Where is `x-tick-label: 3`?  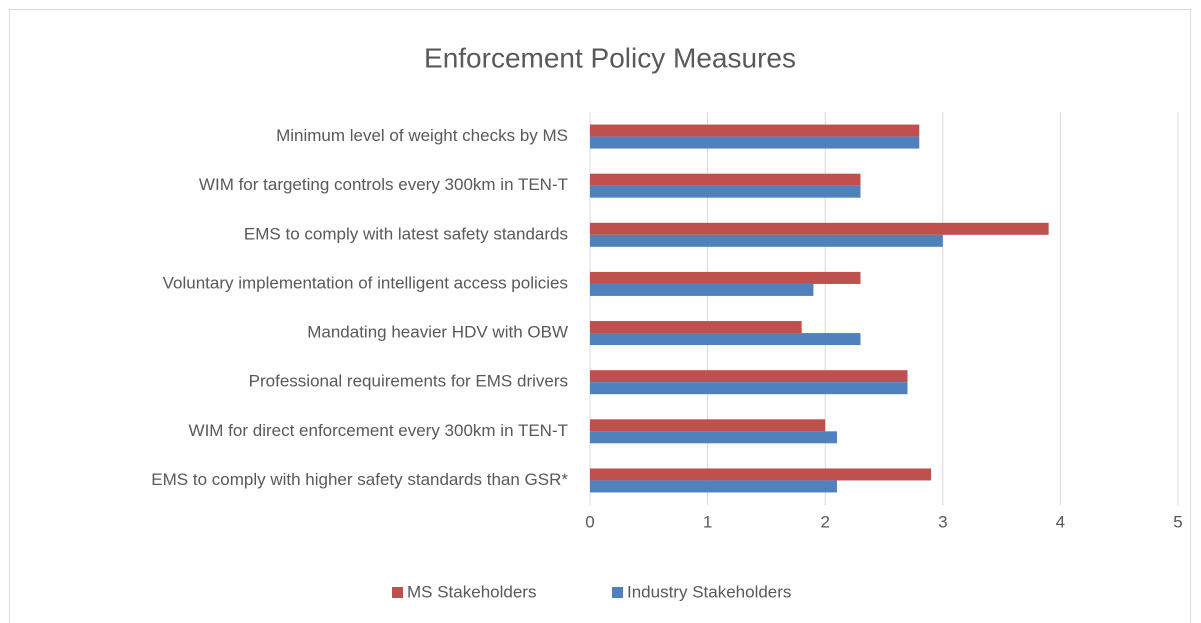
x-tick-label: 3 is located at coordinates (942, 521).